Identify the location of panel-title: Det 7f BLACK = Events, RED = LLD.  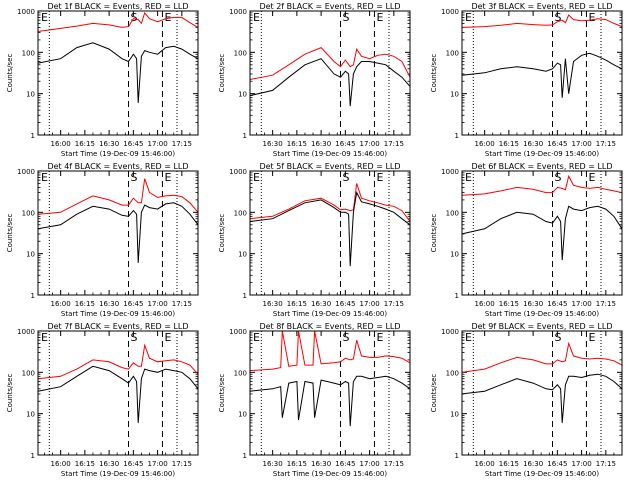
(117, 326).